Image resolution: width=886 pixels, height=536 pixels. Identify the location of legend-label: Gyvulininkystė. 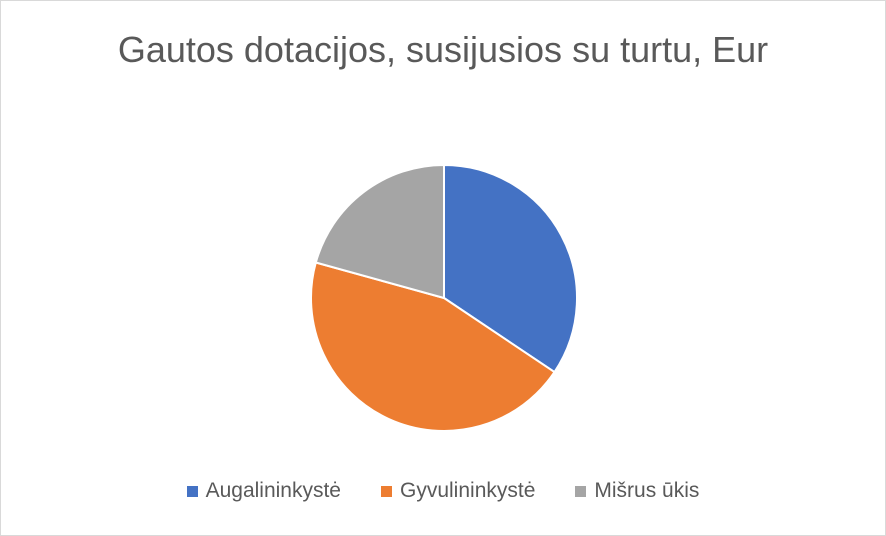
(468, 490).